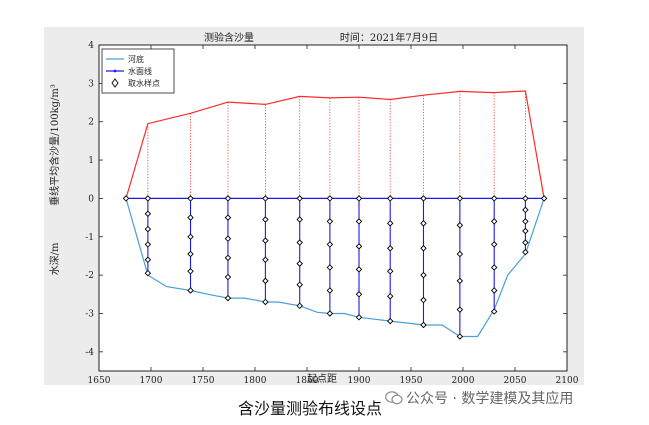 The width and height of the screenshot is (649, 425). I want to click on y-tick-label: 1, so click(91, 161).